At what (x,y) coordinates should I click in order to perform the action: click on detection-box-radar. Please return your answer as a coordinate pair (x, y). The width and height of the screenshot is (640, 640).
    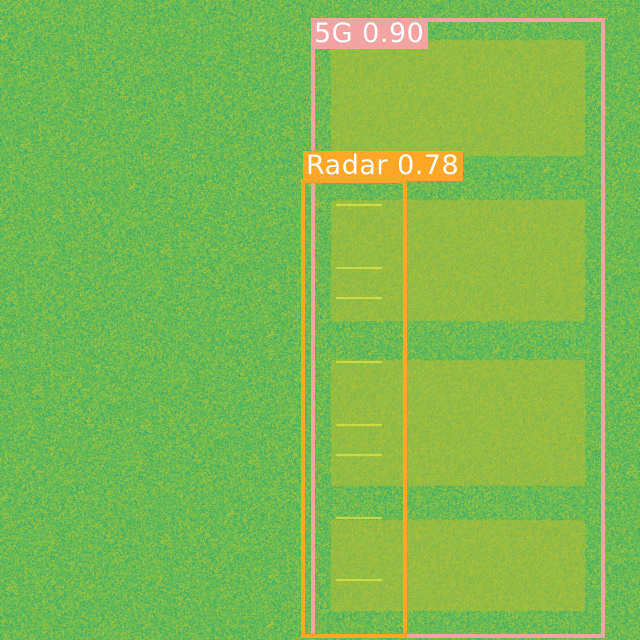
    Looking at the image, I should click on (354, 408).